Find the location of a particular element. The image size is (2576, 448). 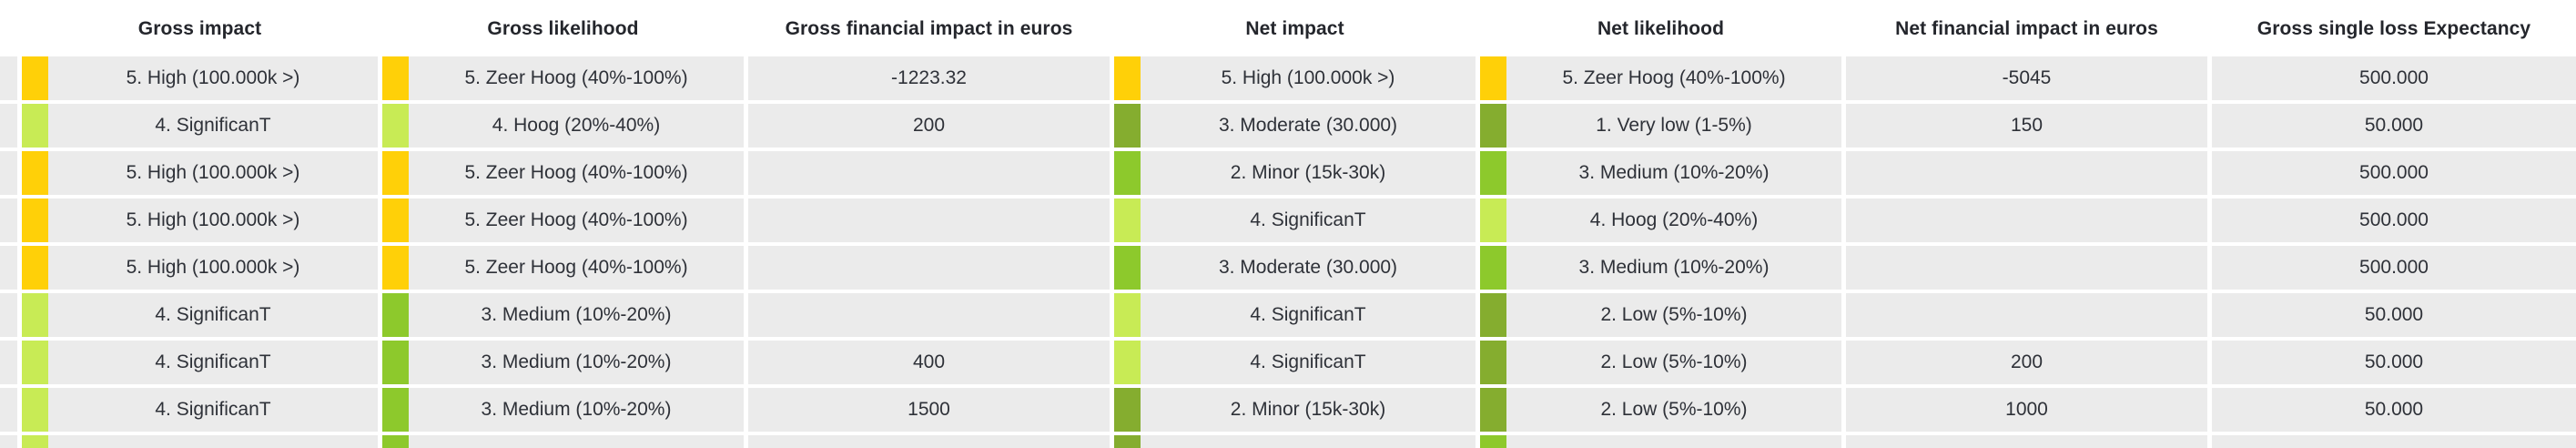

cell-net-likelihood: 1. Very low (1-5%) is located at coordinates (1660, 126).